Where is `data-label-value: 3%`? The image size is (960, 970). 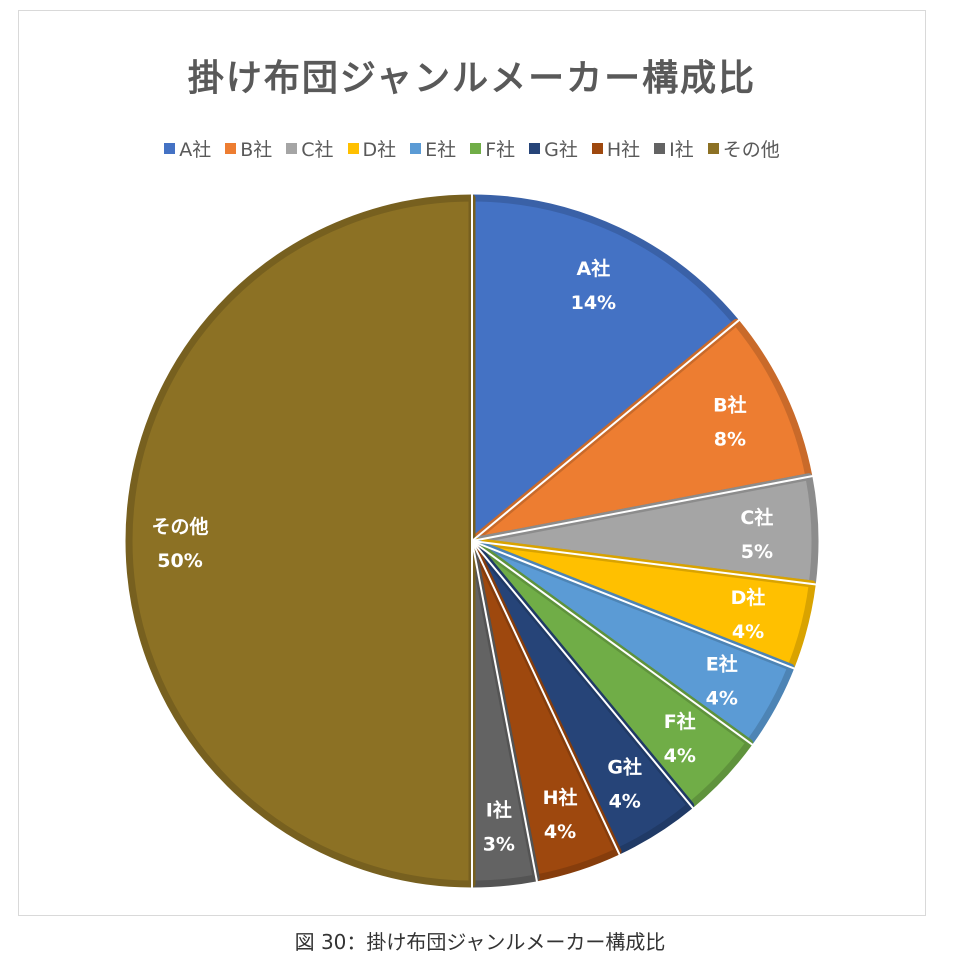
data-label-value: 3% is located at coordinates (499, 845).